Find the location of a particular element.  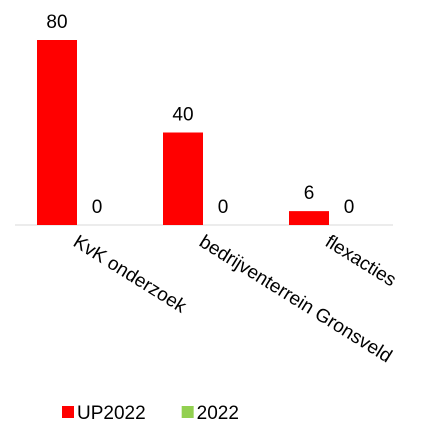

x-tick-label: flexacties is located at coordinates (360, 261).